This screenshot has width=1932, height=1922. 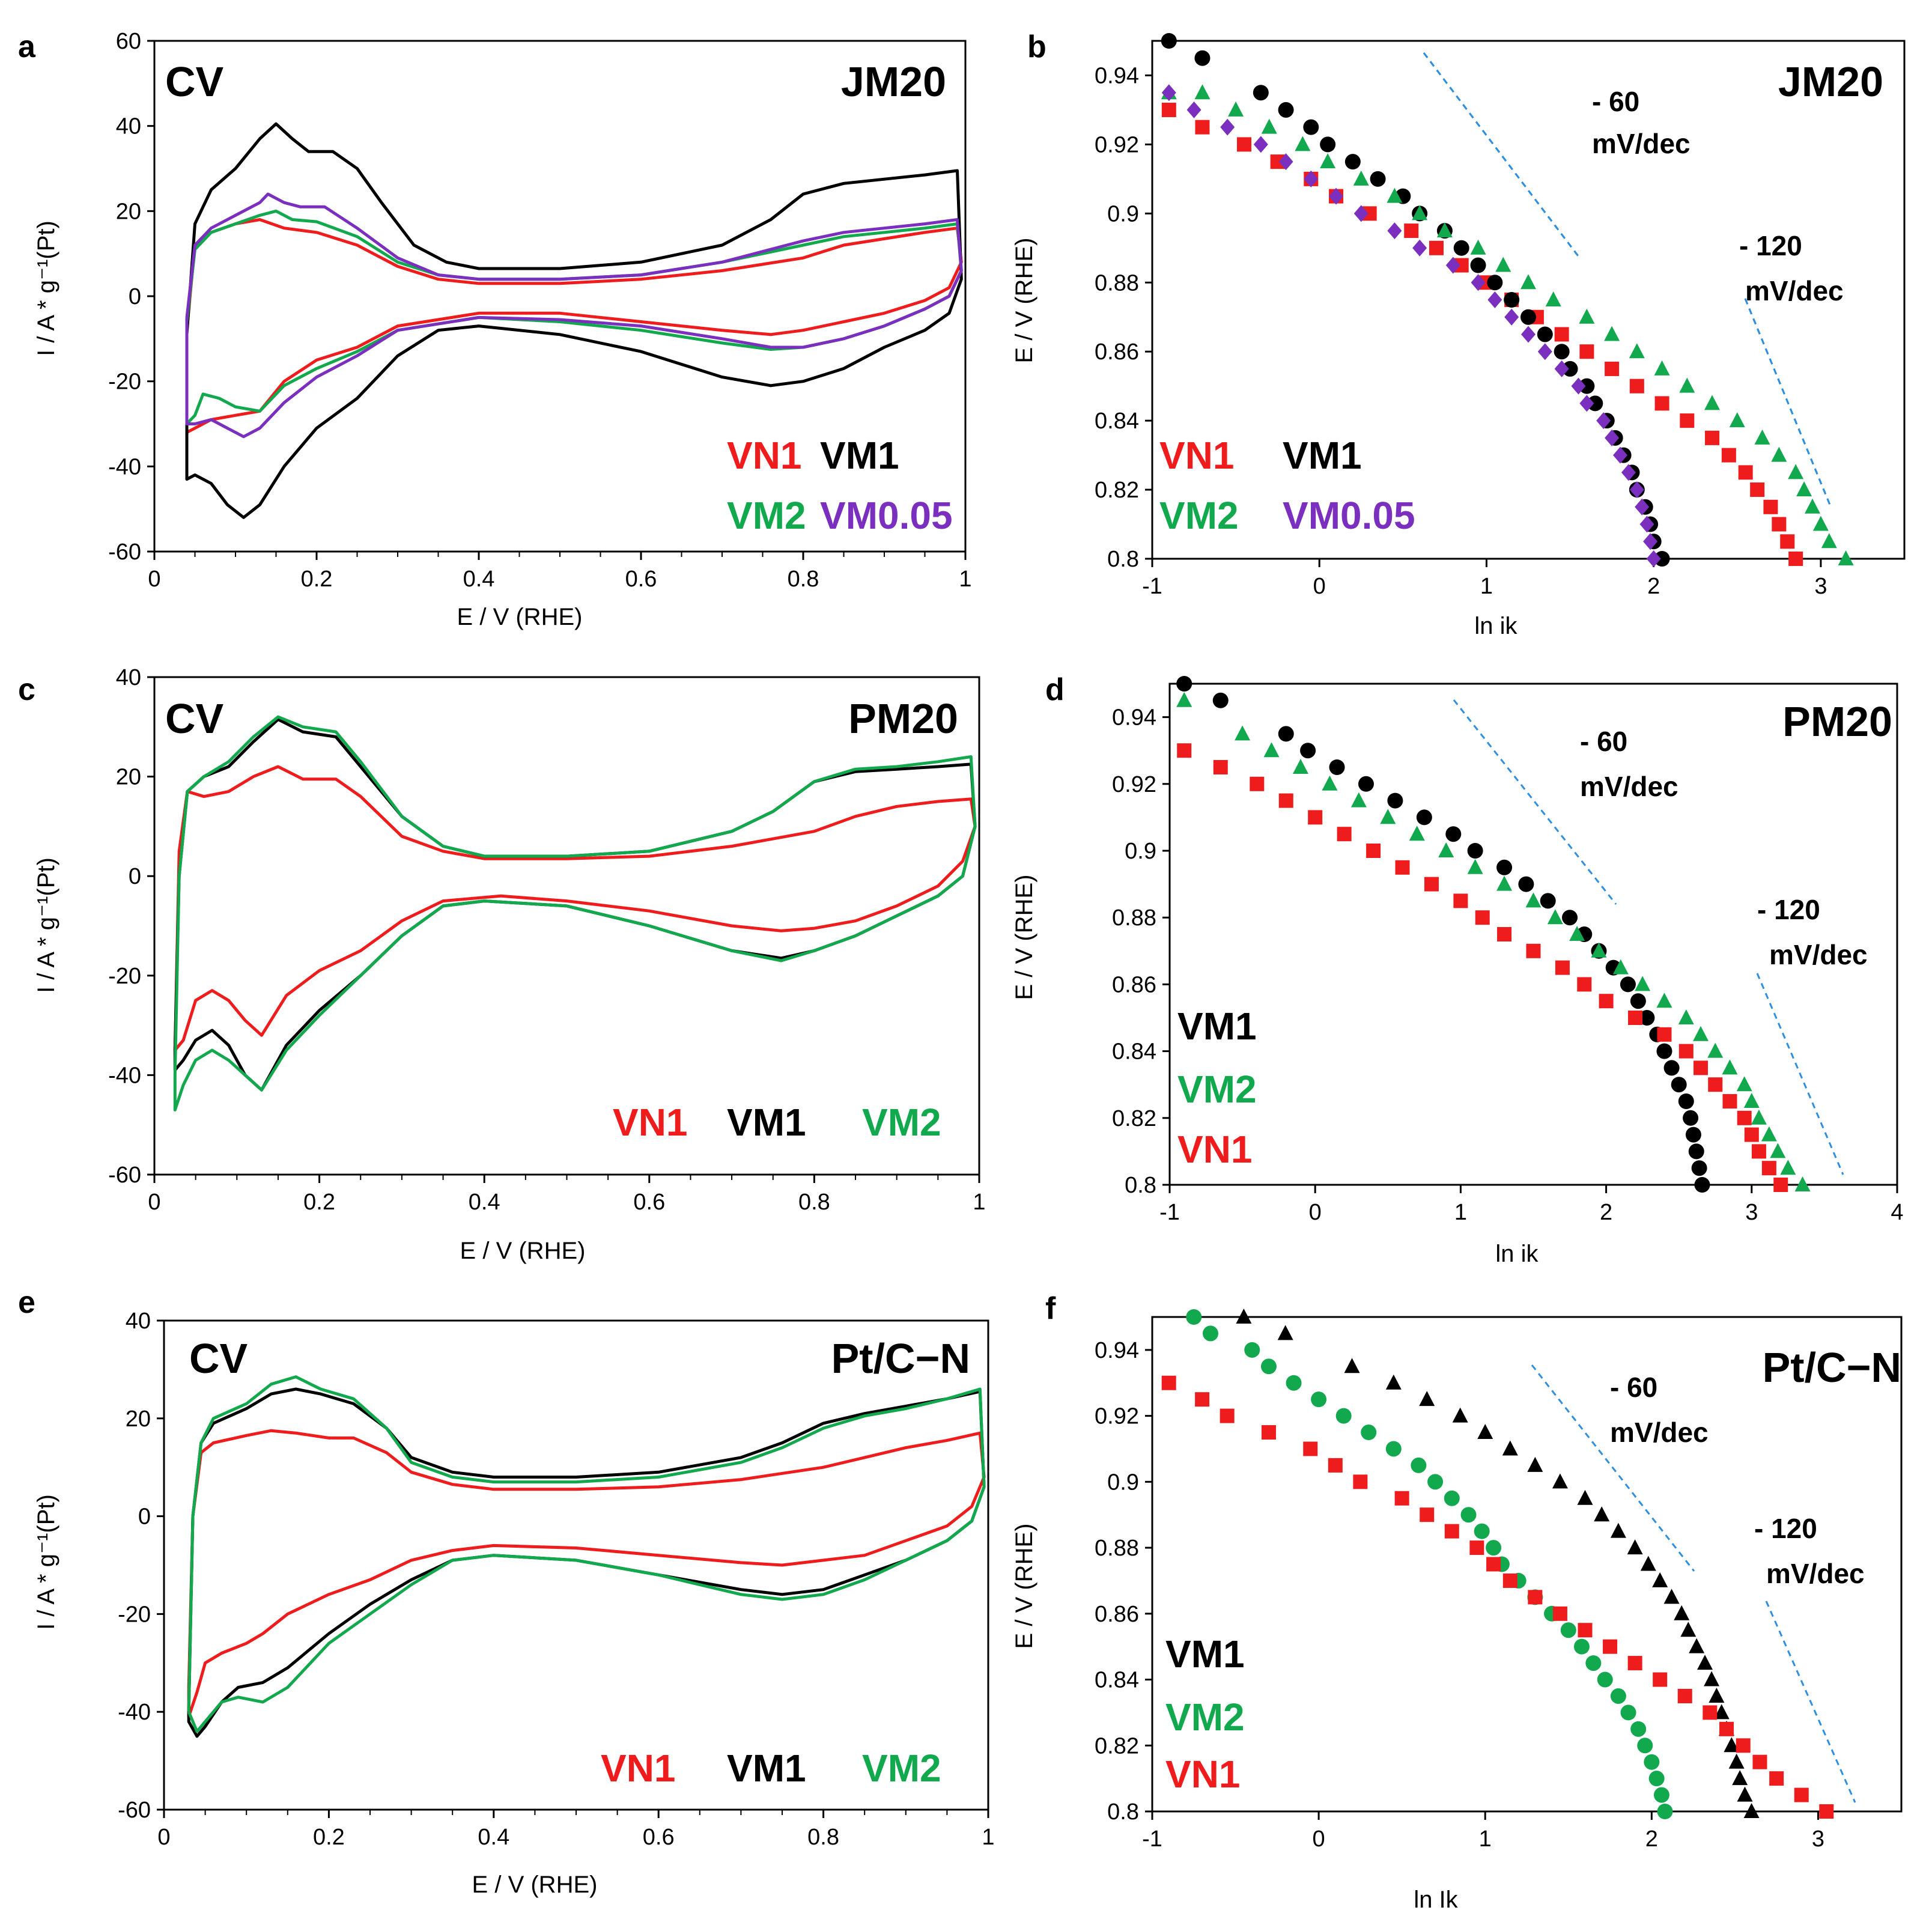 What do you see at coordinates (1633, 1387) in the screenshot?
I see `panel-f-slope60-value: - 60` at bounding box center [1633, 1387].